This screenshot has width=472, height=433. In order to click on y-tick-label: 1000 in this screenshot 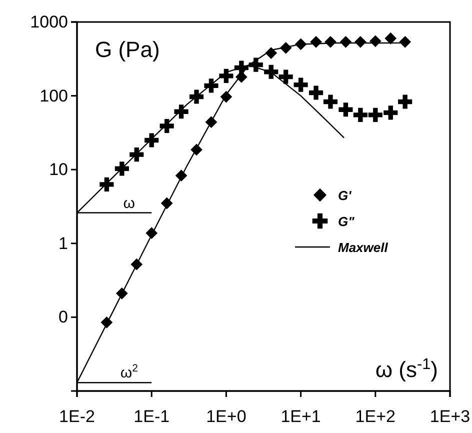, I will do `click(49, 22)`.